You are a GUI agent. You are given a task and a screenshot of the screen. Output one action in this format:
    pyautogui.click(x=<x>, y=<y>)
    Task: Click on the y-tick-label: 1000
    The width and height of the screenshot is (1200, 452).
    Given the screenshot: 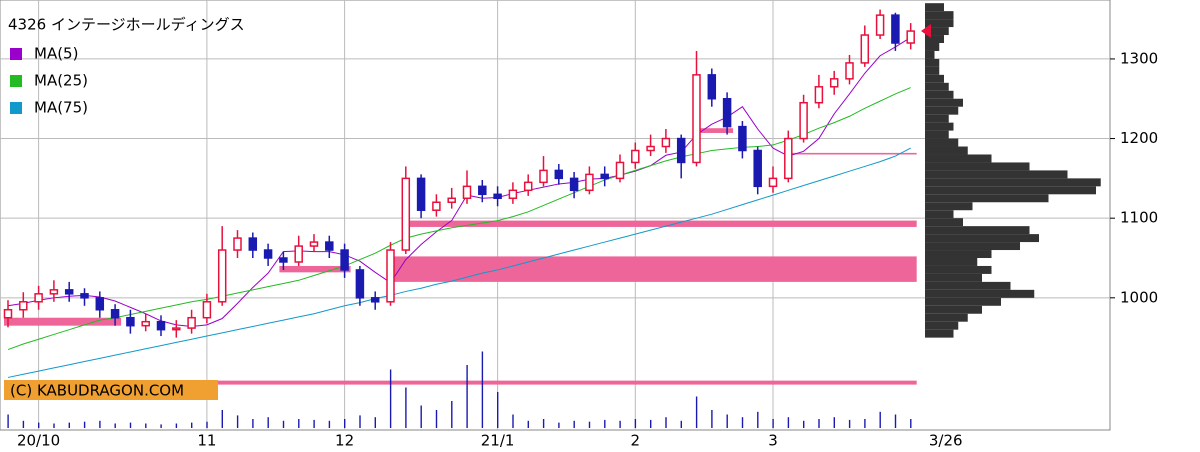 What is the action you would take?
    pyautogui.click(x=1139, y=297)
    